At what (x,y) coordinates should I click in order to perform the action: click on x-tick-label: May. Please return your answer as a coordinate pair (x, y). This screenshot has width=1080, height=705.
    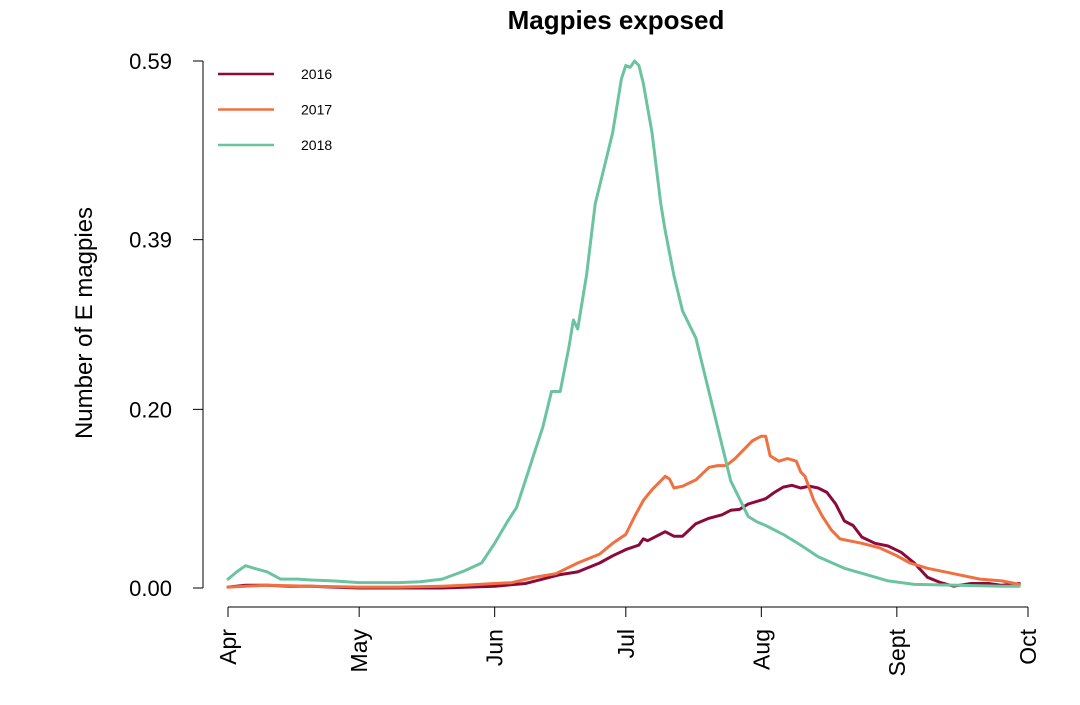
    Looking at the image, I should click on (359, 651).